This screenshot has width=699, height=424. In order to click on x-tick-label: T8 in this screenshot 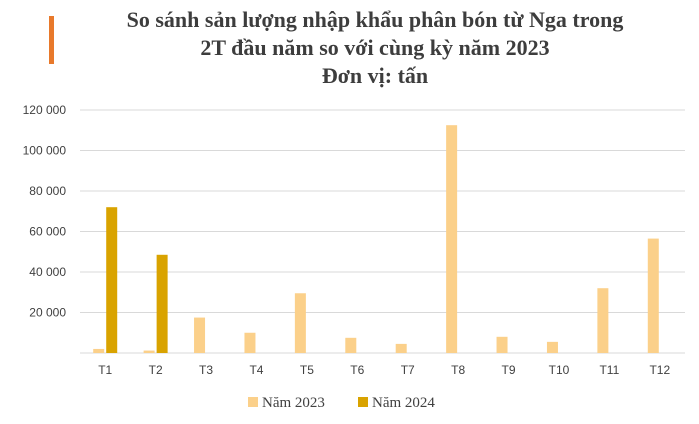, I will do `click(458, 370)`.